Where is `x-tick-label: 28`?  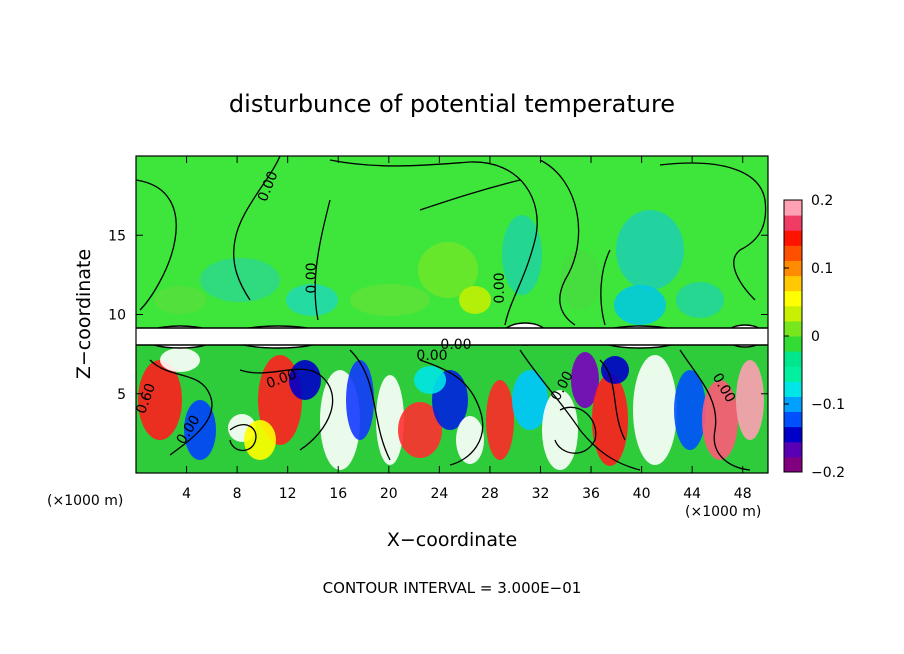
x-tick-label: 28 is located at coordinates (490, 494).